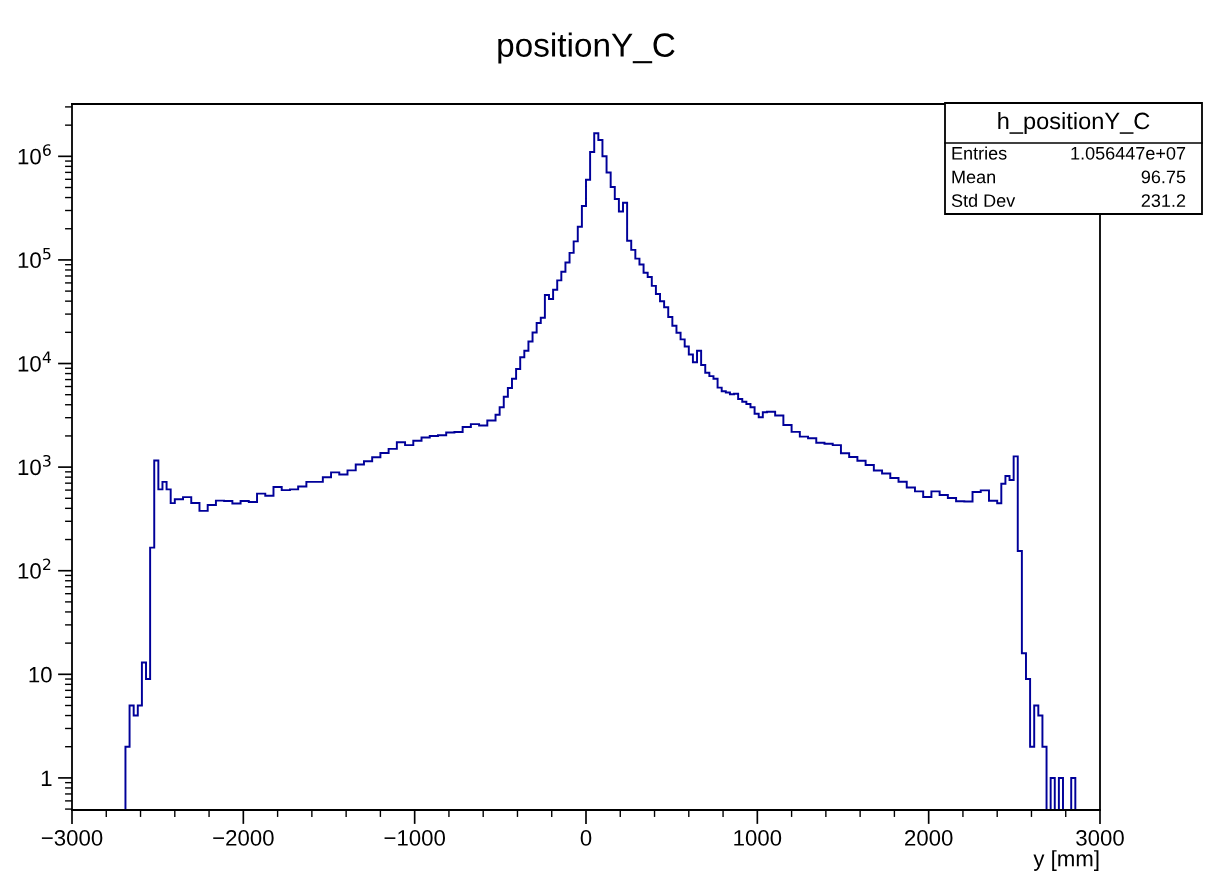 The width and height of the screenshot is (1209, 882). I want to click on y-tick-label: 10$^{5}$, so click(34, 258).